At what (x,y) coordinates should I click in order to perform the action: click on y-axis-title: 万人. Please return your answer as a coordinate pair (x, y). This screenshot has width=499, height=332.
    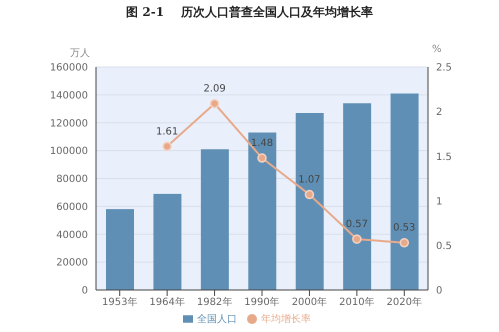
    Looking at the image, I should click on (80, 53).